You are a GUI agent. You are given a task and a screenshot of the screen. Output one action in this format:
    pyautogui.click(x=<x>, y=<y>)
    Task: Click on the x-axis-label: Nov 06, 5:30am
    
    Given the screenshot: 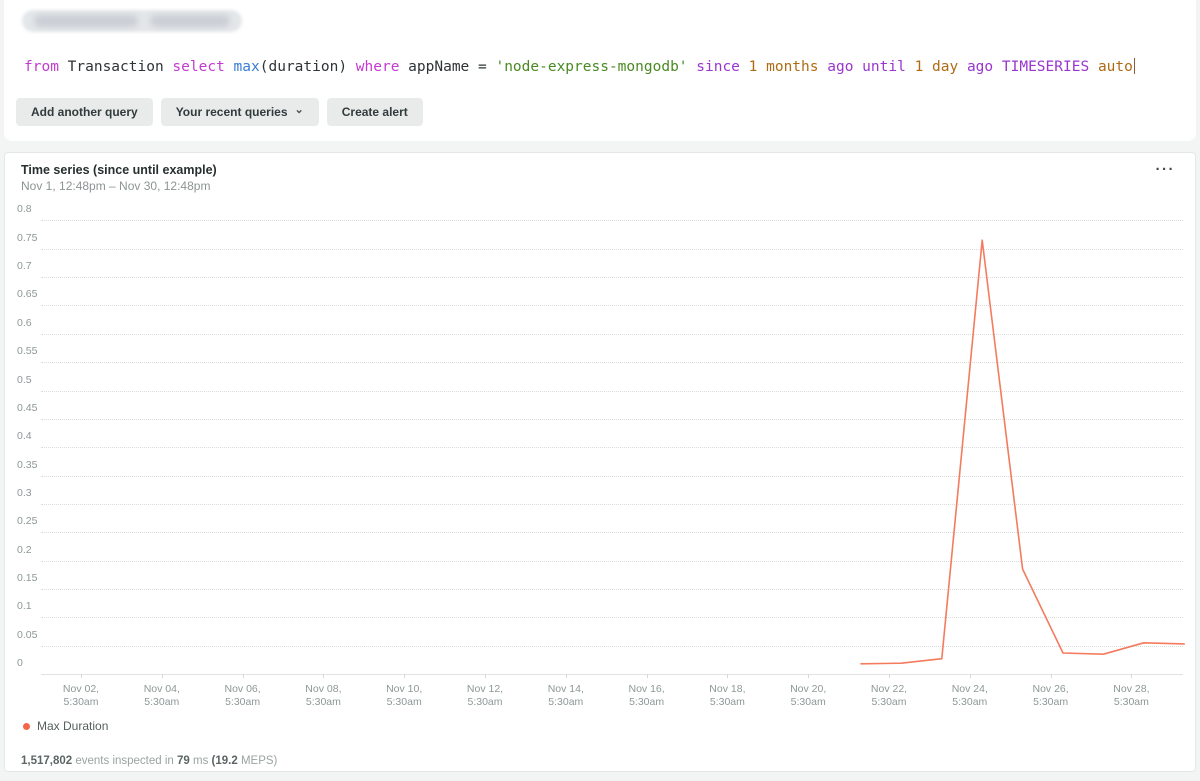 What is the action you would take?
    pyautogui.click(x=242, y=695)
    